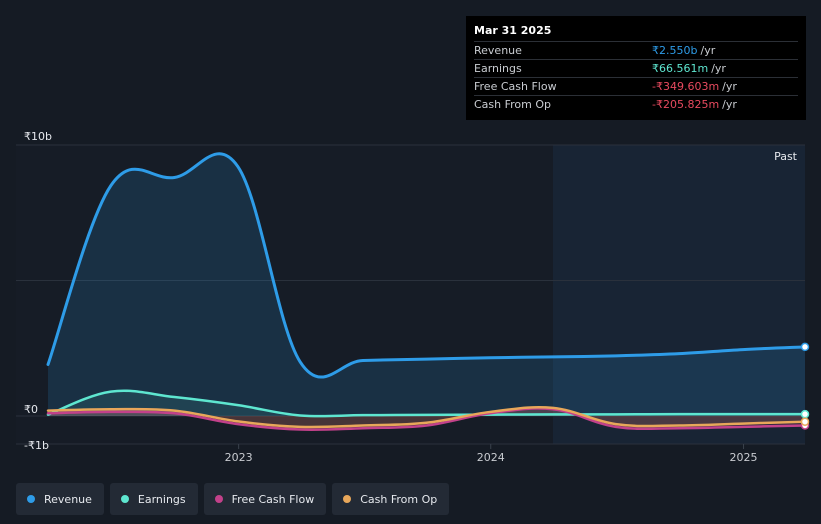 The height and width of the screenshot is (524, 821). Describe the element at coordinates (786, 156) in the screenshot. I see `past-label: Past` at that location.